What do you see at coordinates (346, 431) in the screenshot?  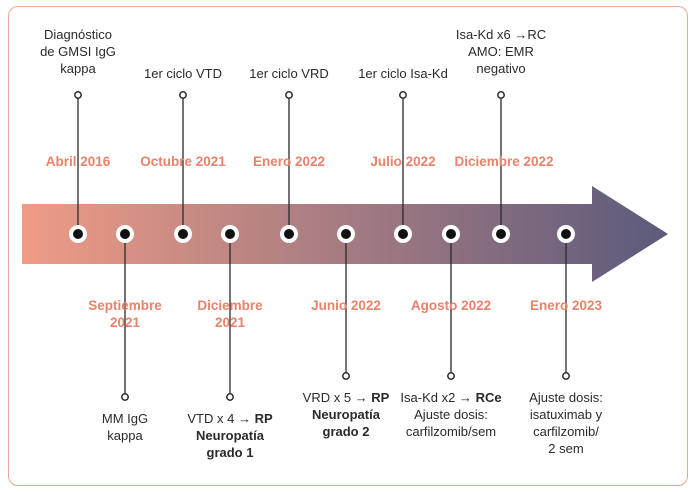 I see `event-line: grado 2` at bounding box center [346, 431].